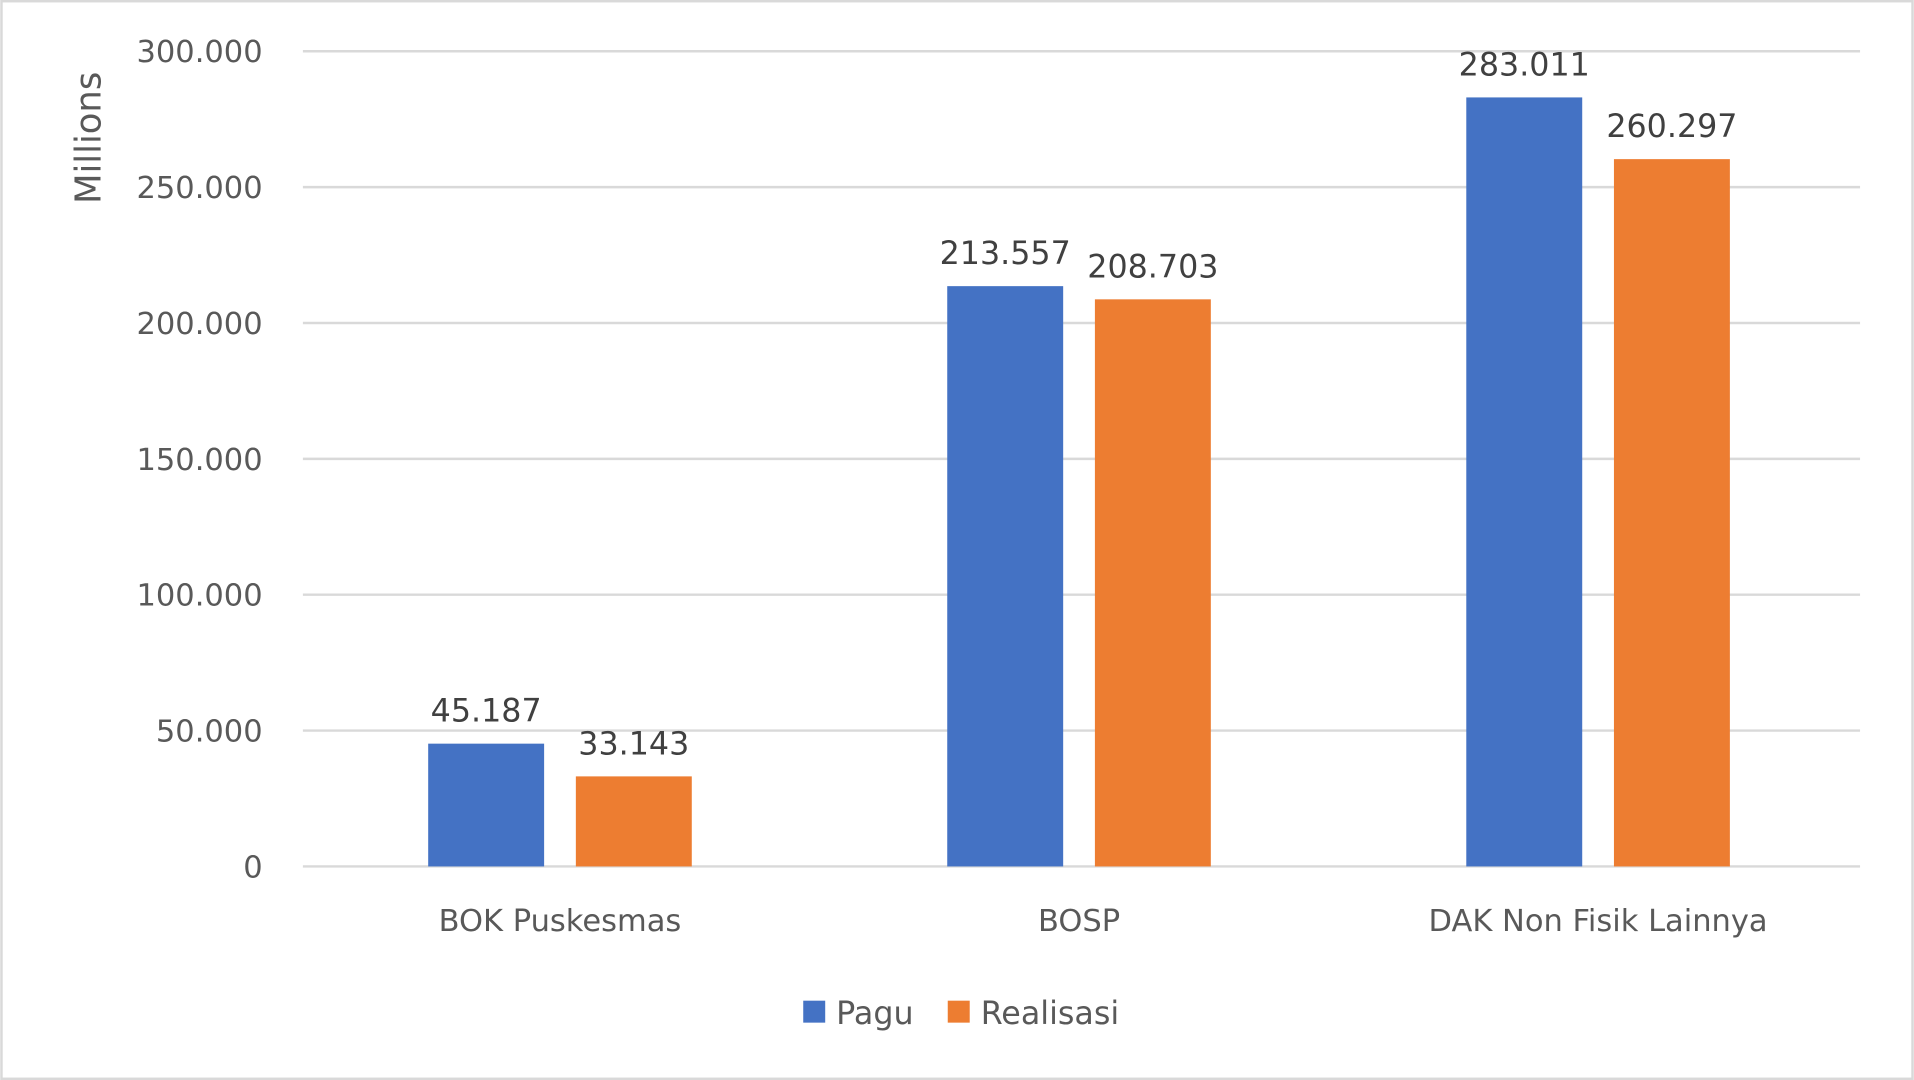  I want to click on data-label: 260.297, so click(1671, 127).